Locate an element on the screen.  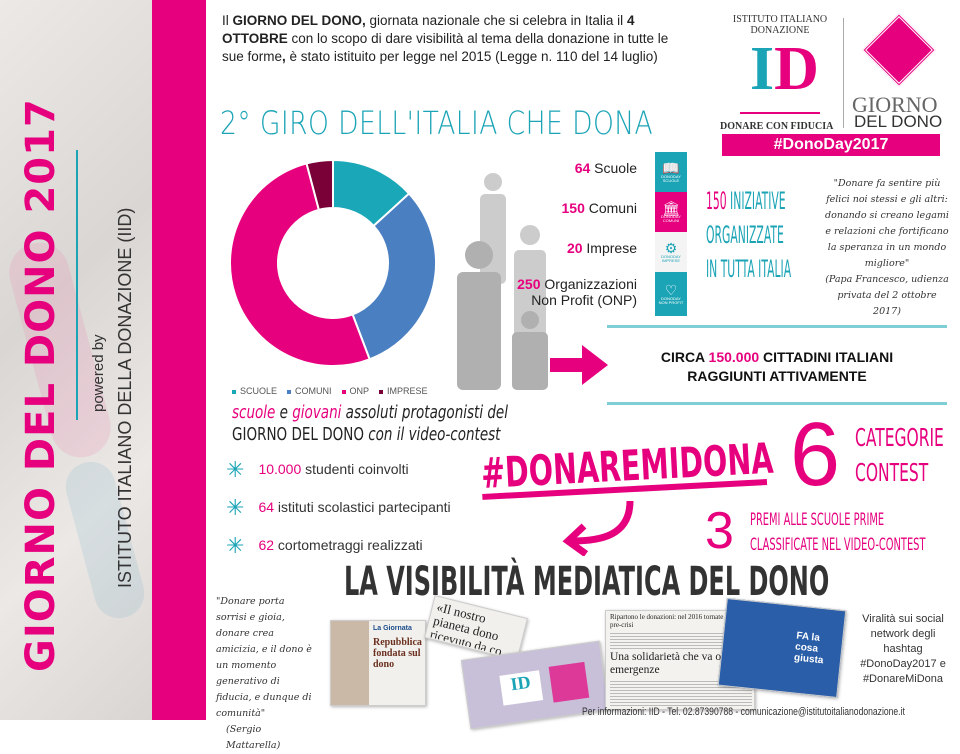
page-heading: 2° GIRO DELL'ITALIA CHE DONA is located at coordinates (437, 123).